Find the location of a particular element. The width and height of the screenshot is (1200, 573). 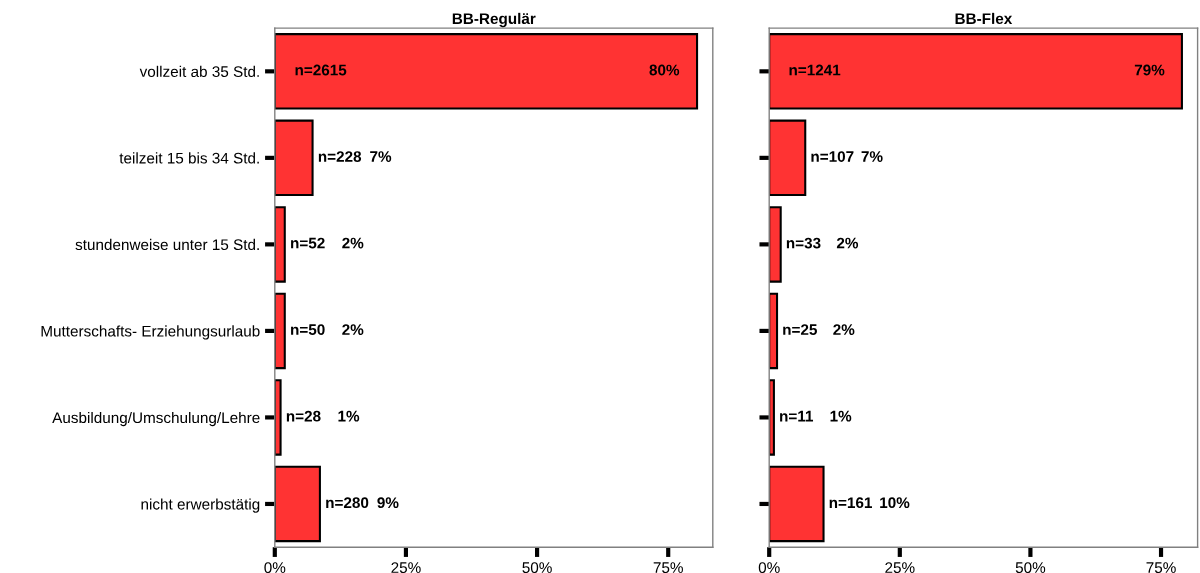

annotation: n=2615 is located at coordinates (321, 70).